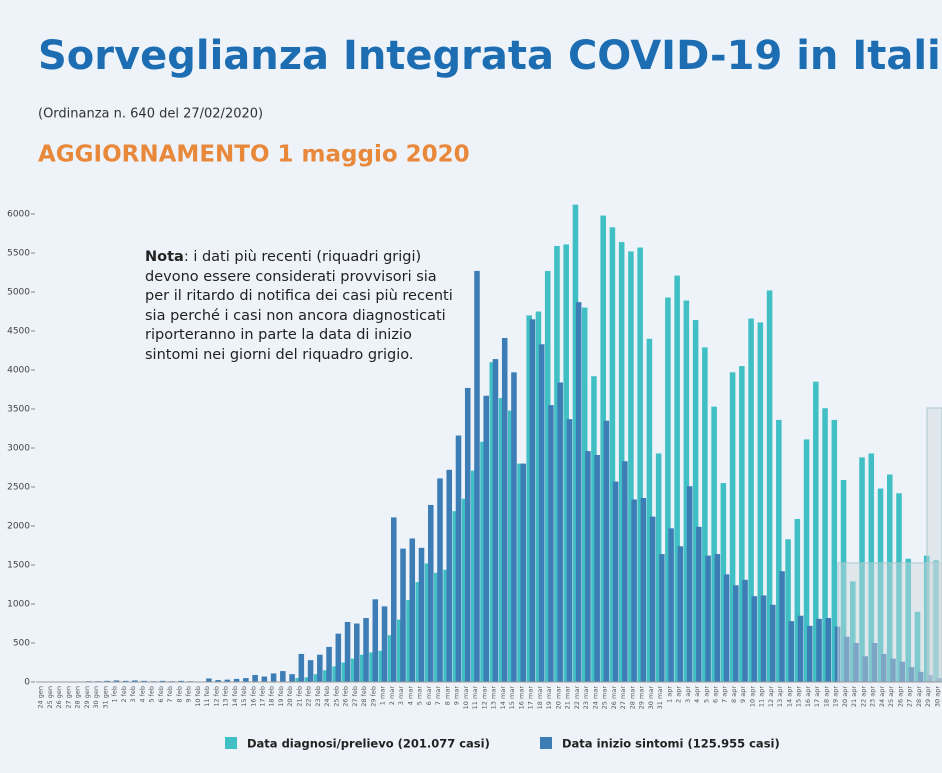 The image size is (942, 773). I want to click on x-tick-label: 5 mar, so click(420, 696).